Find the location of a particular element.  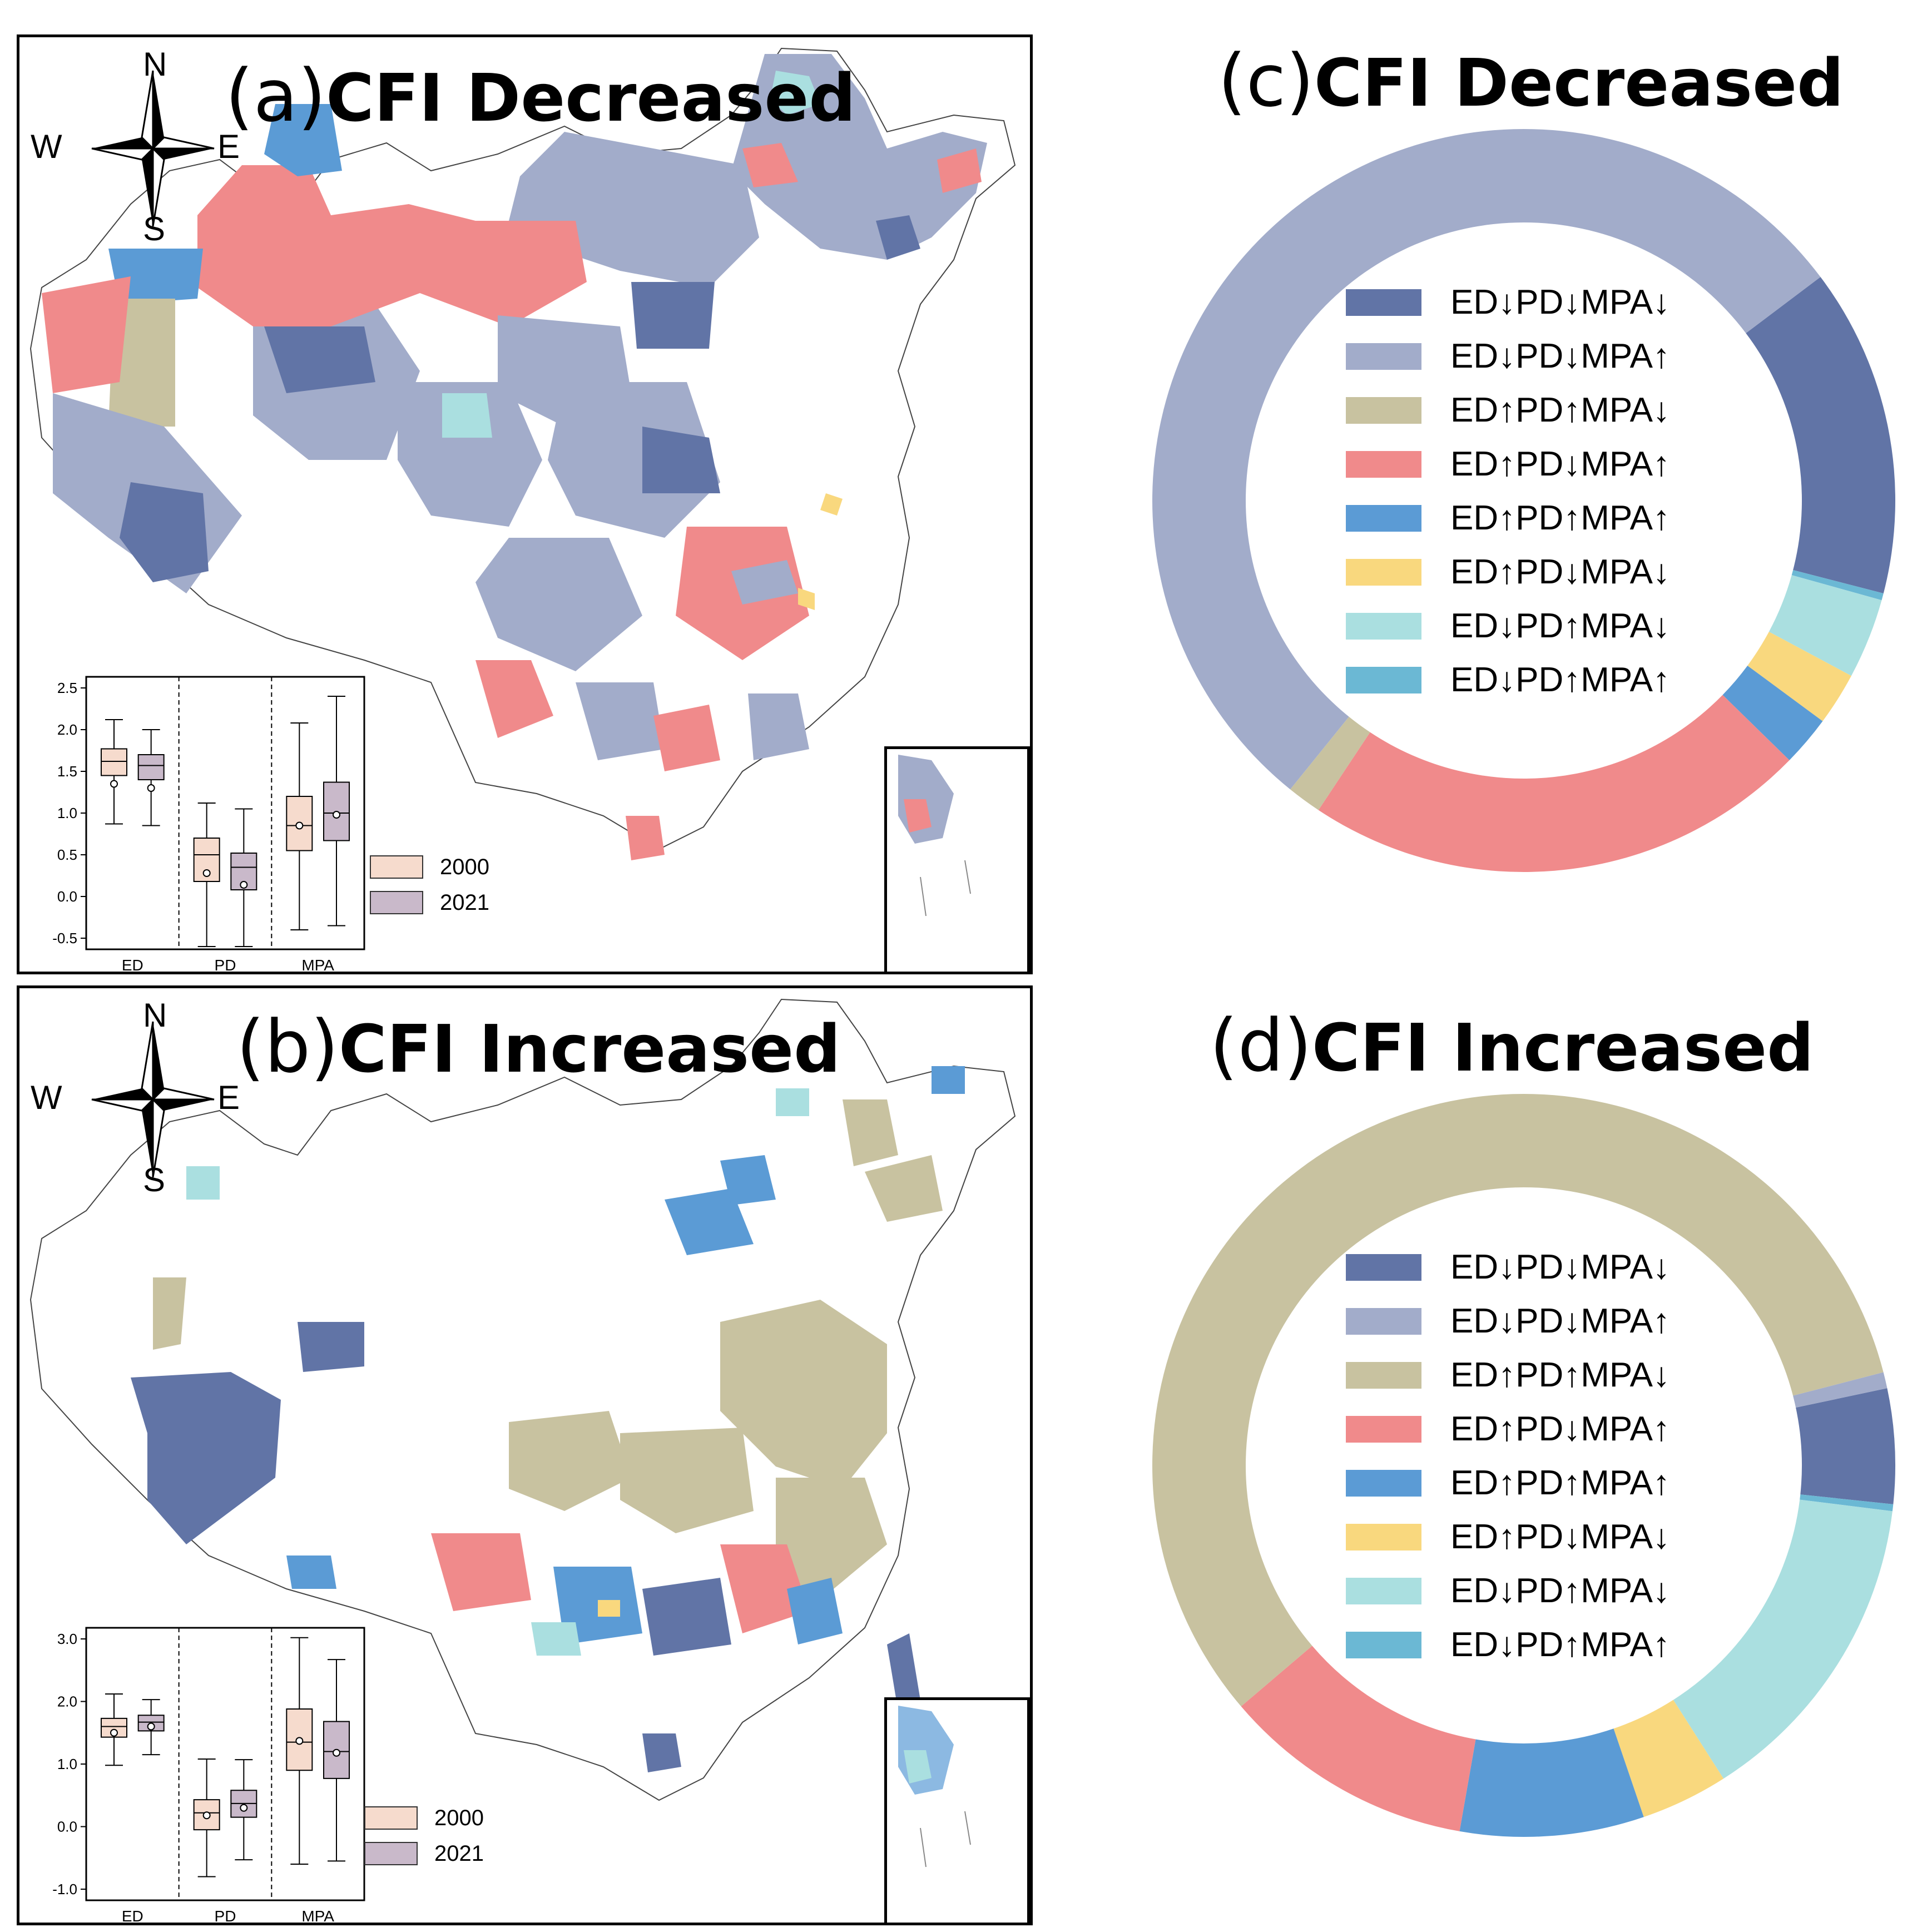

swatch-2000 is located at coordinates (396, 867).